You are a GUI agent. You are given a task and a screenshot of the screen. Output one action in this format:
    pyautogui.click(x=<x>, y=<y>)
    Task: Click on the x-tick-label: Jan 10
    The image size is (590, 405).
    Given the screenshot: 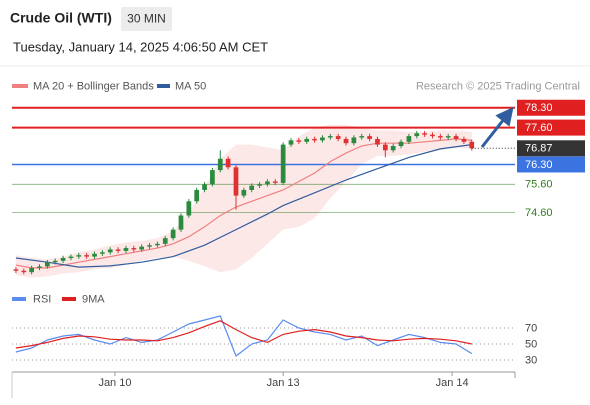 What is the action you would take?
    pyautogui.click(x=114, y=383)
    